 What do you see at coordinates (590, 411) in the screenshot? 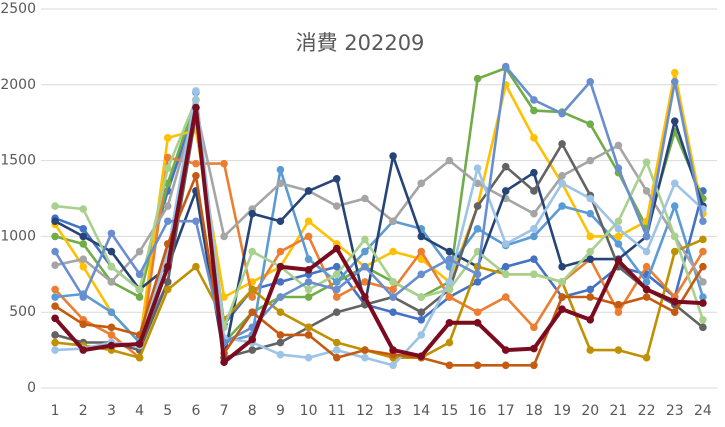
I see `x-tick-label: 20` at bounding box center [590, 411].